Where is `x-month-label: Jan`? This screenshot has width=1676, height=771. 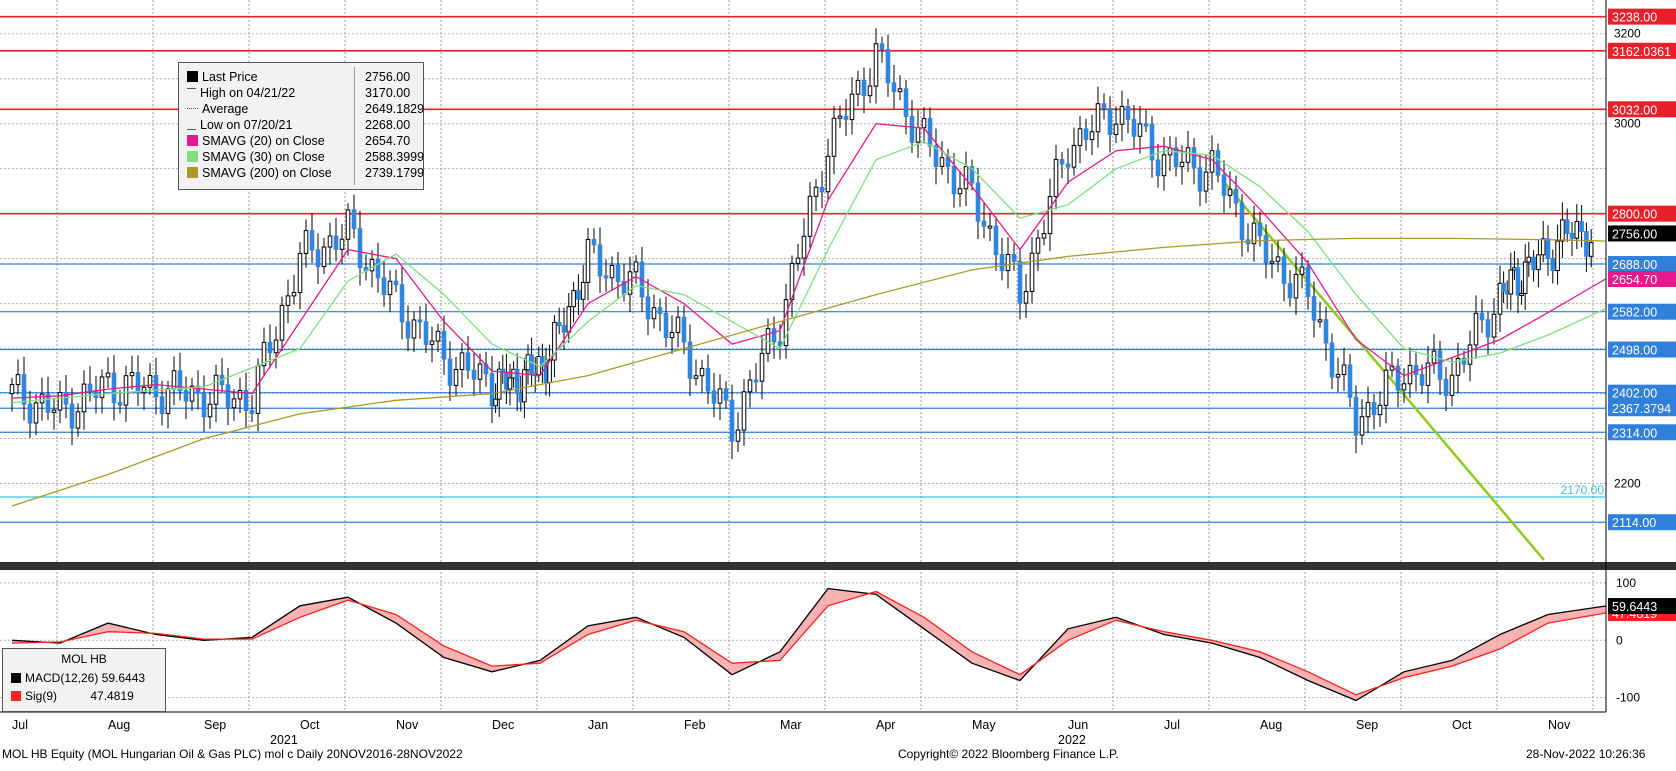 x-month-label: Jan is located at coordinates (598, 725).